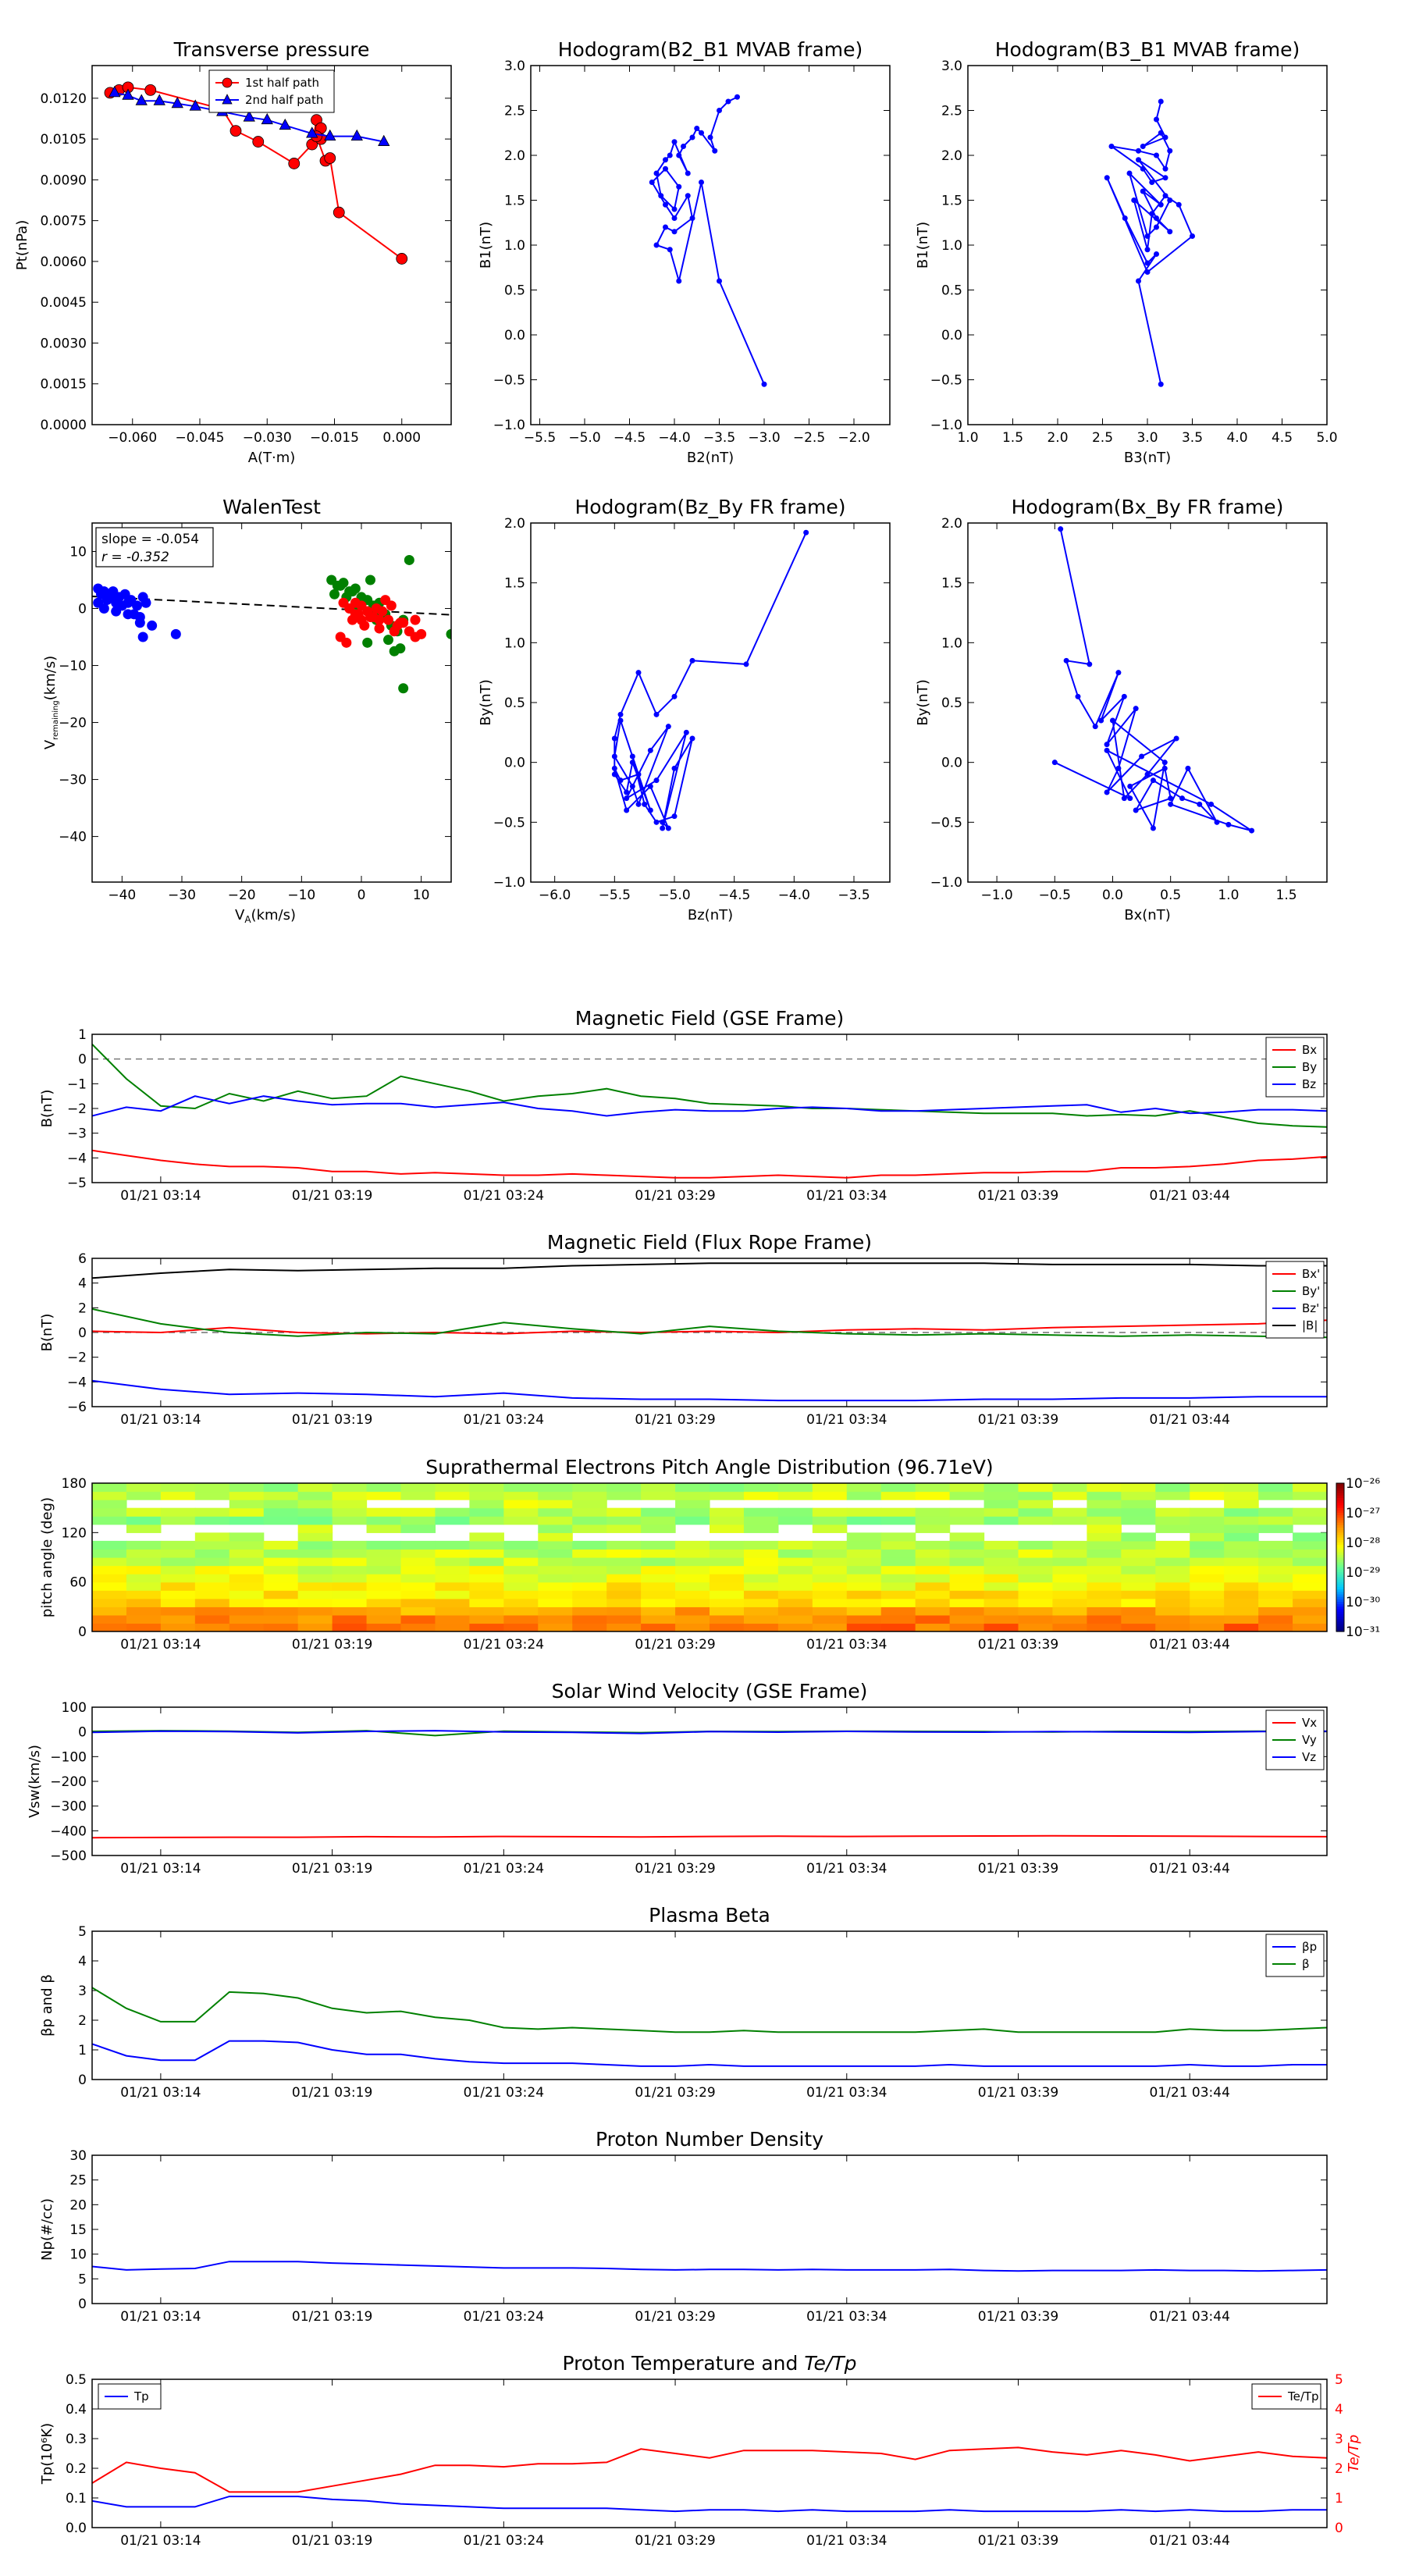 The image size is (1405, 2576). Describe the element at coordinates (76, 2380) in the screenshot. I see `y-tick-label: 0.5` at that location.